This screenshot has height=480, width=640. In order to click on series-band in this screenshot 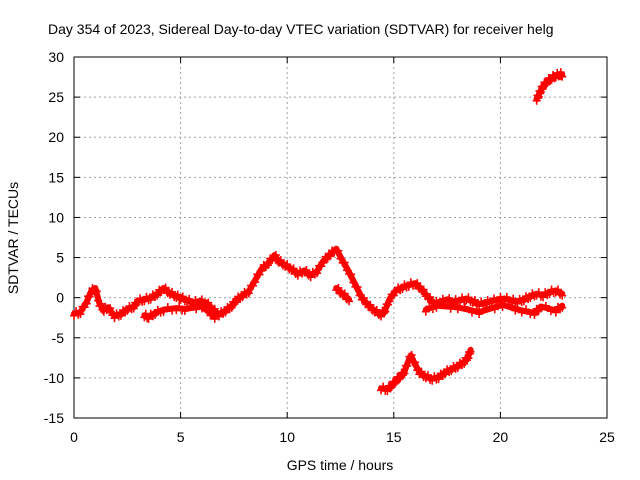, I will do `click(494, 308)`.